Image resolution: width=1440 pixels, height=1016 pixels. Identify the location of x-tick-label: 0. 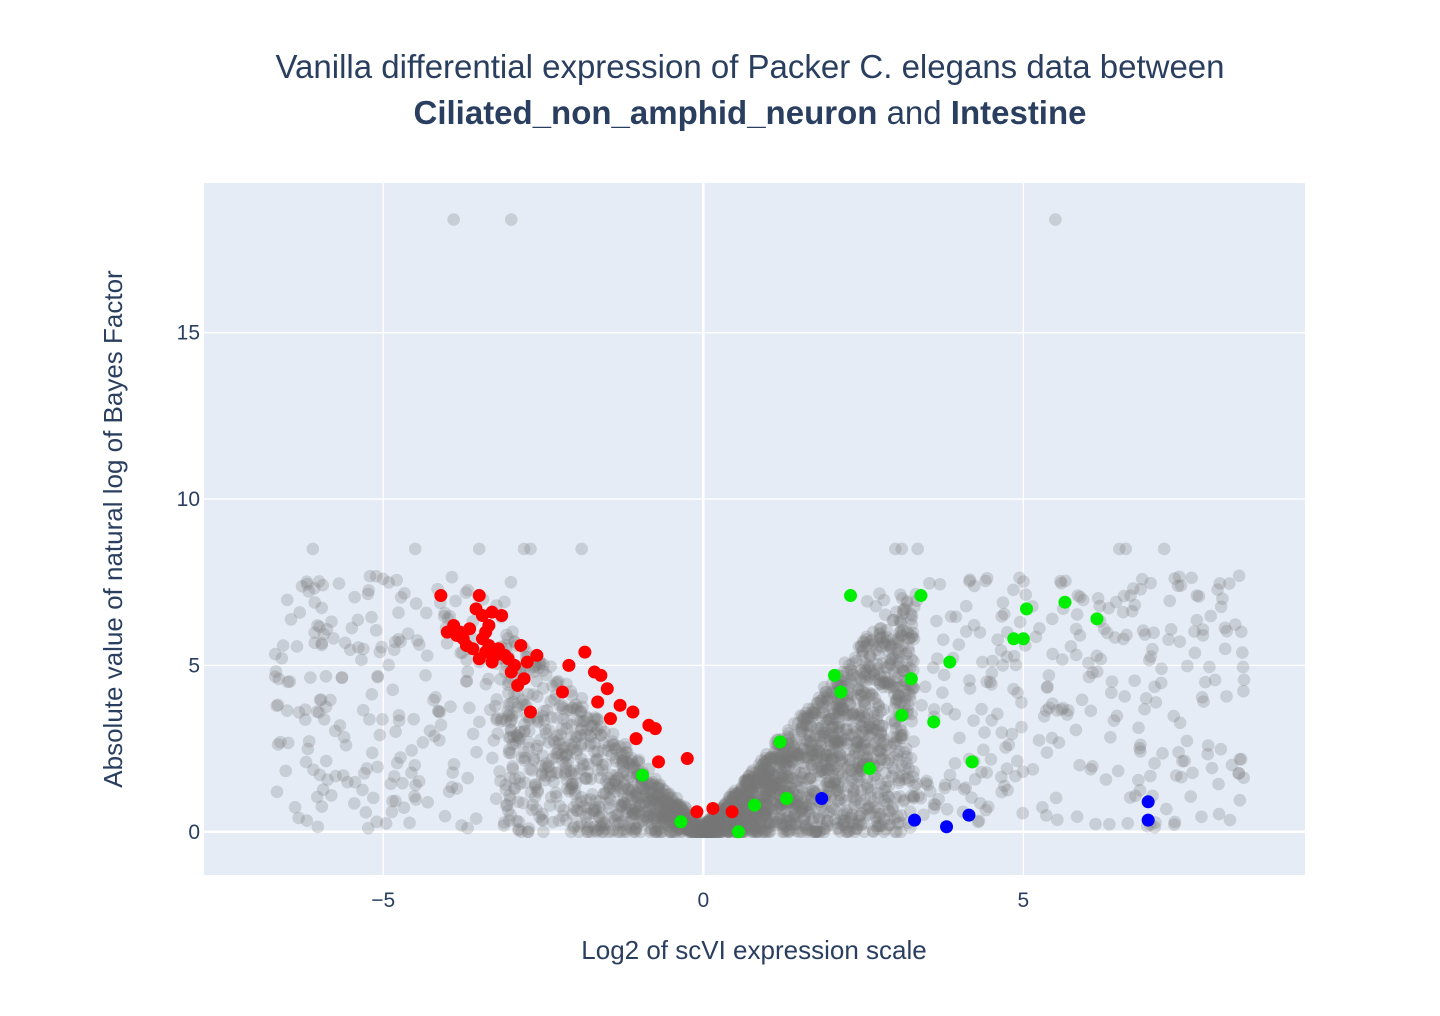
(703, 900).